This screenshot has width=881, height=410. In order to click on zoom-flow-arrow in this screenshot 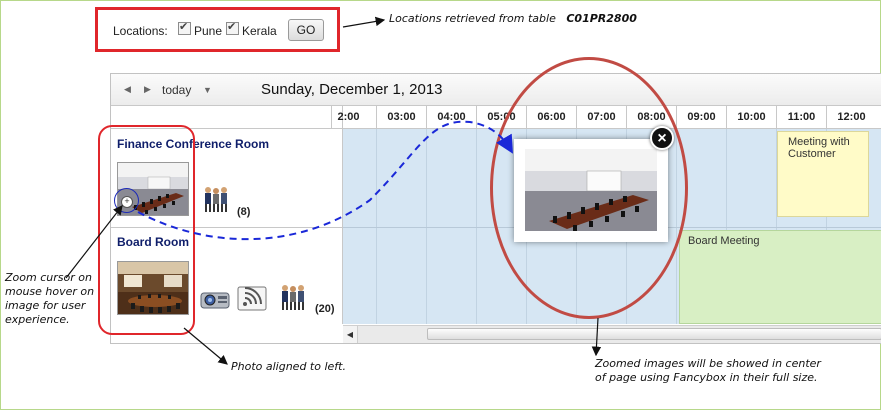, I will do `click(325, 180)`.